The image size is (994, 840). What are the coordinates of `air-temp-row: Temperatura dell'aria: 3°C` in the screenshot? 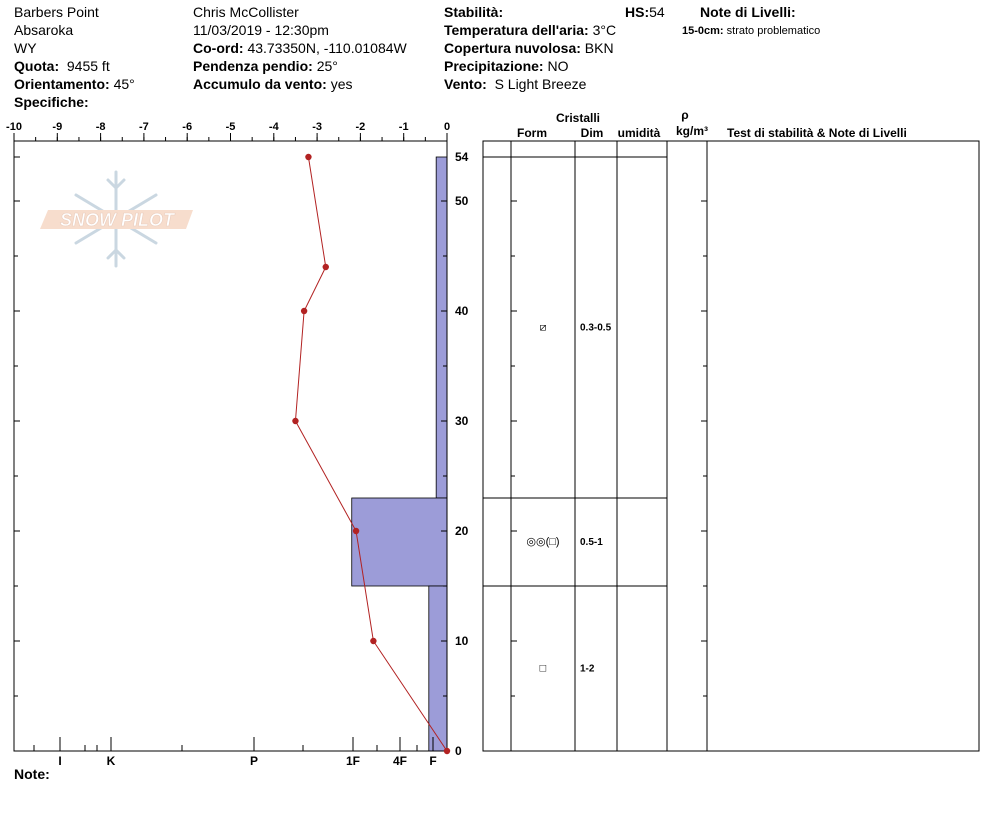 It's located at (559, 30).